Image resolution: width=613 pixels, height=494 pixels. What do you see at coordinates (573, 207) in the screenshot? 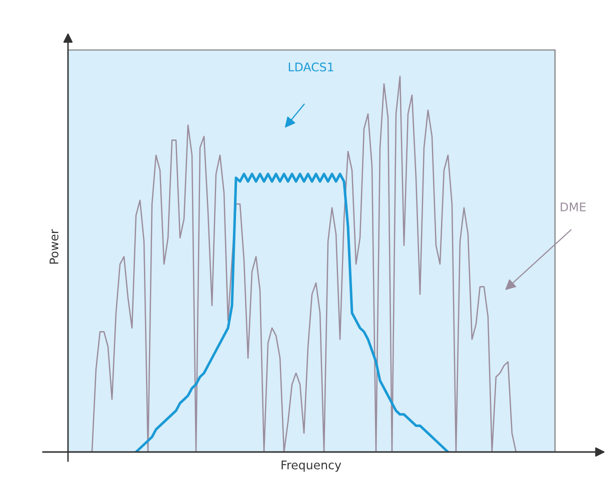
I see `text: DME` at bounding box center [573, 207].